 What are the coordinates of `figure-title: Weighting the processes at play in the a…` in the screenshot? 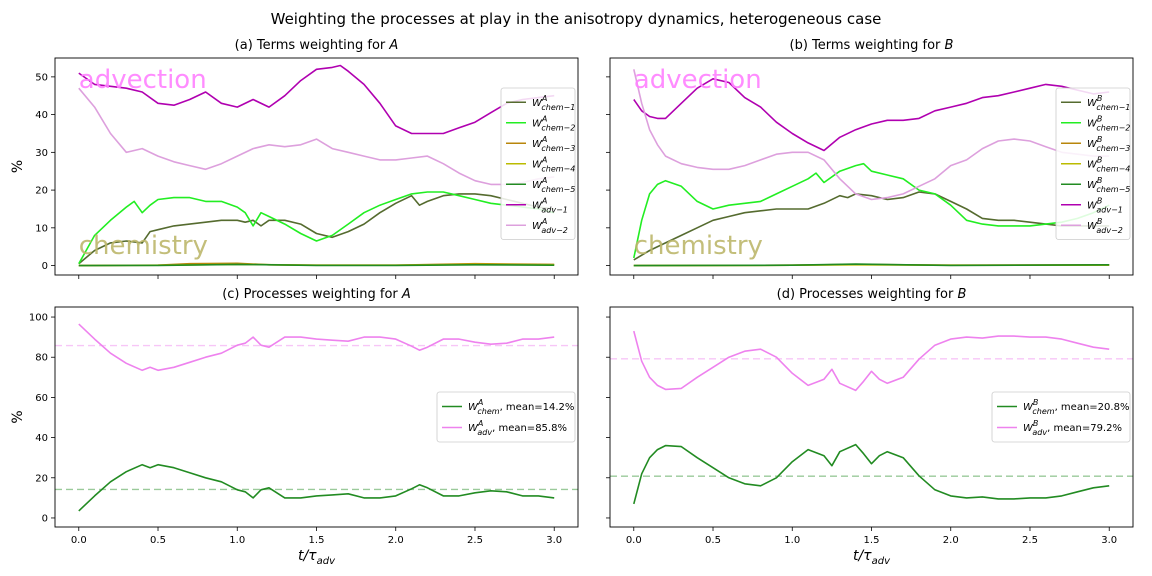 It's located at (576, 19).